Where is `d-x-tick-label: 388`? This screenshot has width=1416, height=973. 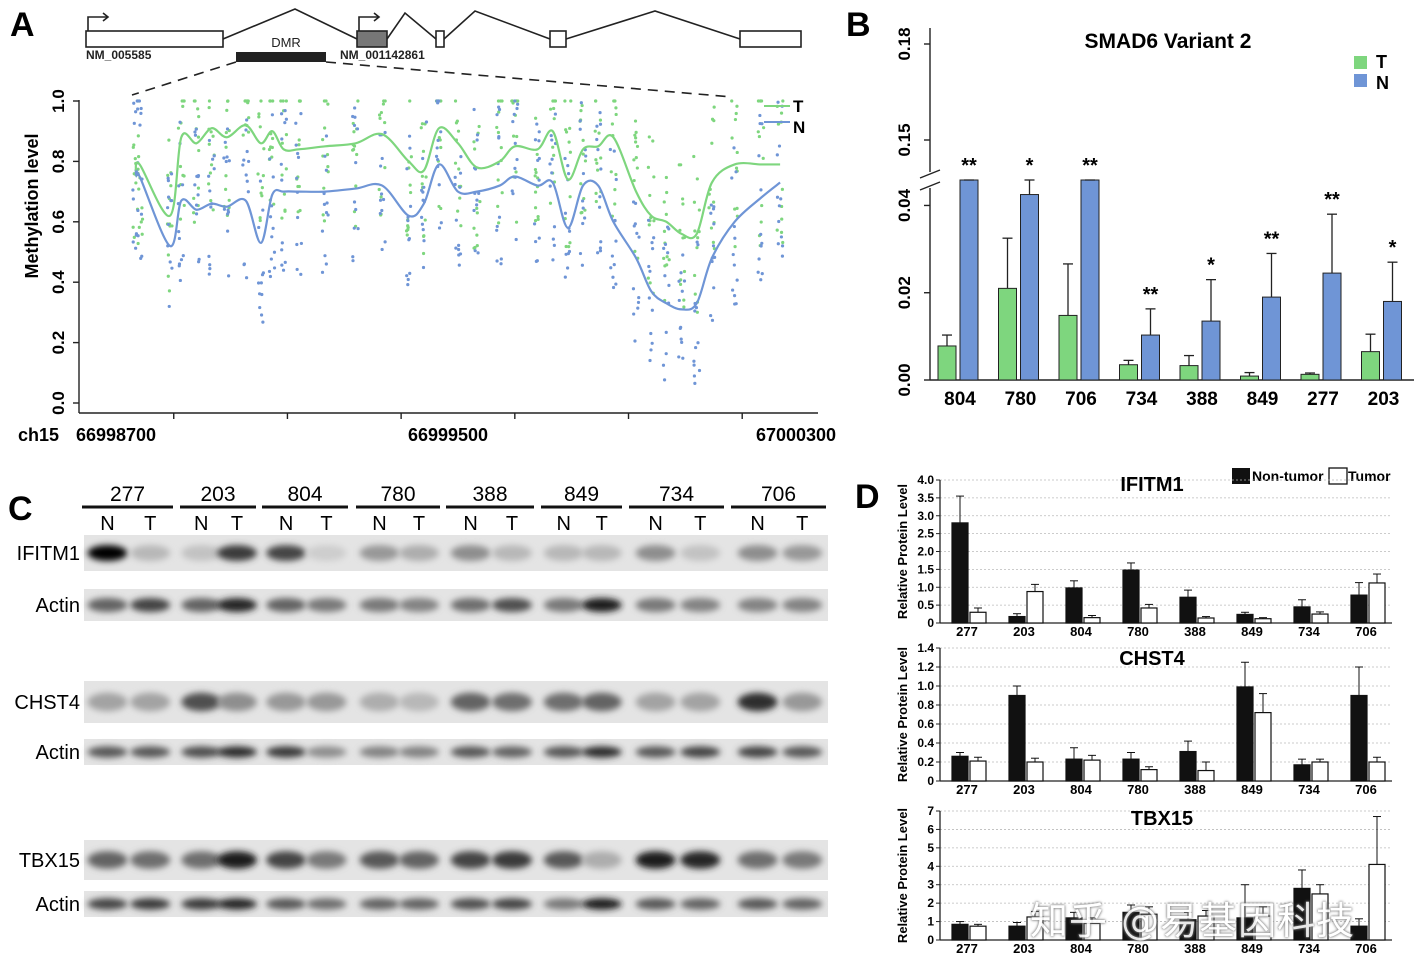 d-x-tick-label: 388 is located at coordinates (1195, 948).